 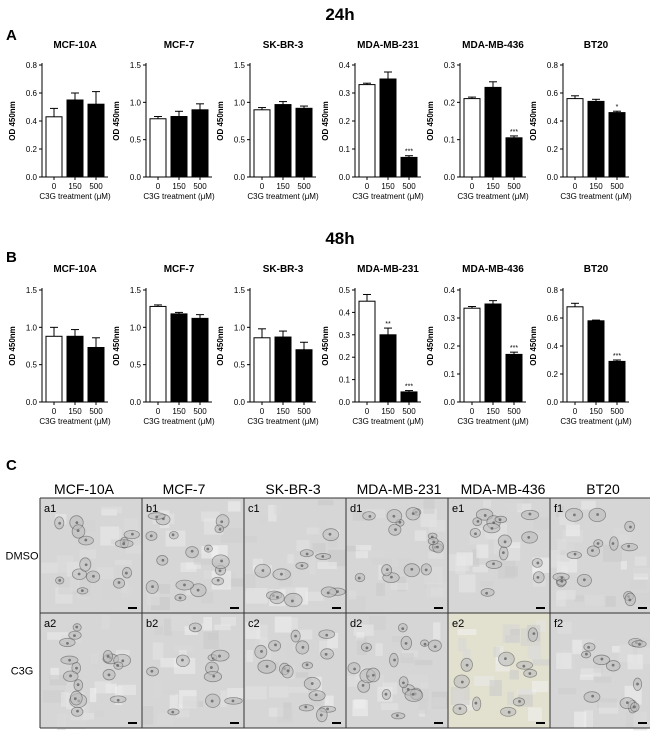 What do you see at coordinates (356, 624) in the screenshot?
I see `micrograph-label: d2` at bounding box center [356, 624].